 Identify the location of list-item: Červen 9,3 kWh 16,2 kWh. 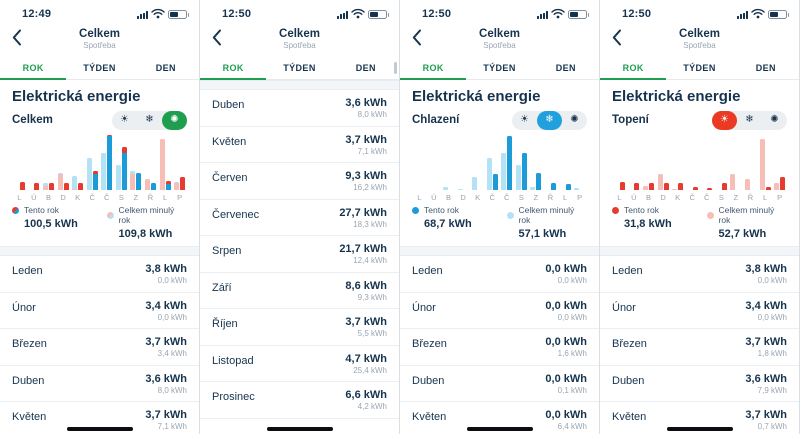
(299, 181).